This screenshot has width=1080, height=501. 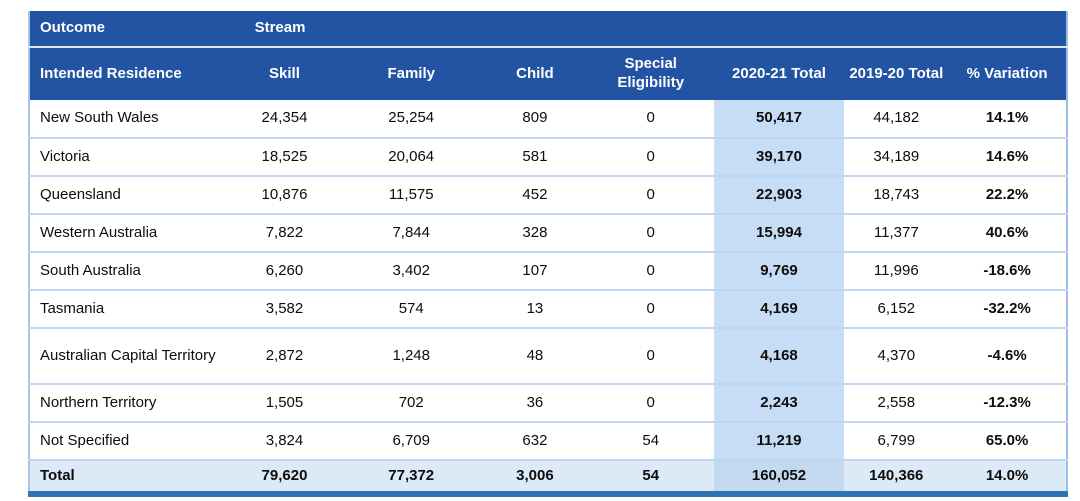 What do you see at coordinates (535, 194) in the screenshot?
I see `cell-child: 452` at bounding box center [535, 194].